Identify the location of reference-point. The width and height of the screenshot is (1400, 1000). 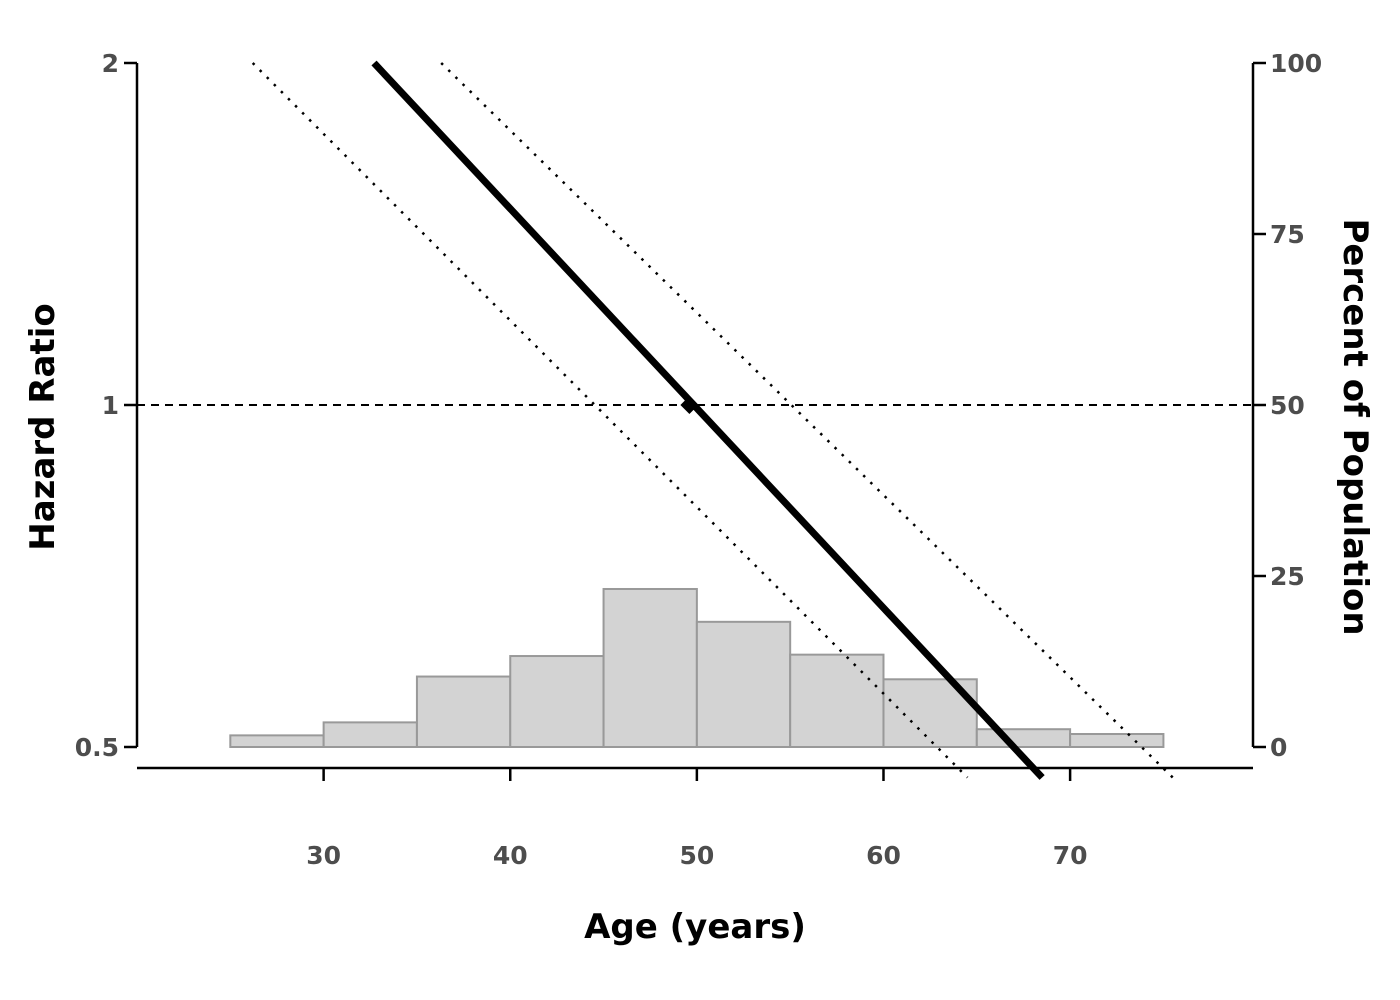
(689, 405).